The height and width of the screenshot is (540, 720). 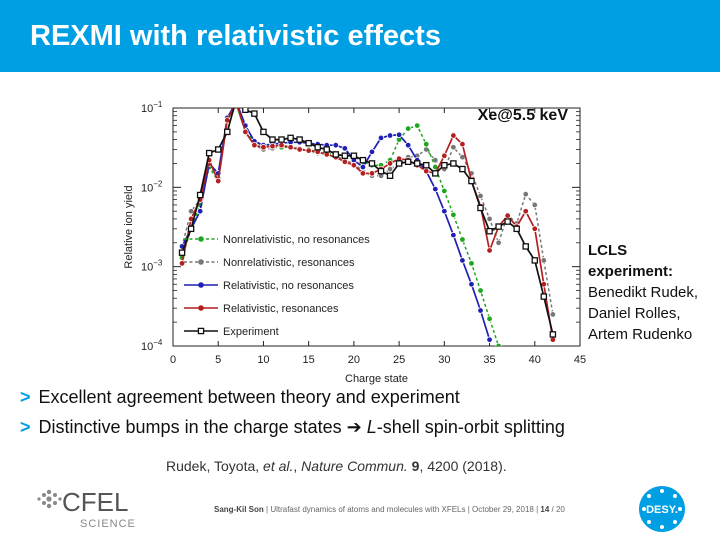 I want to click on side-note-name-3: Artem Rudenko, so click(x=640, y=334).